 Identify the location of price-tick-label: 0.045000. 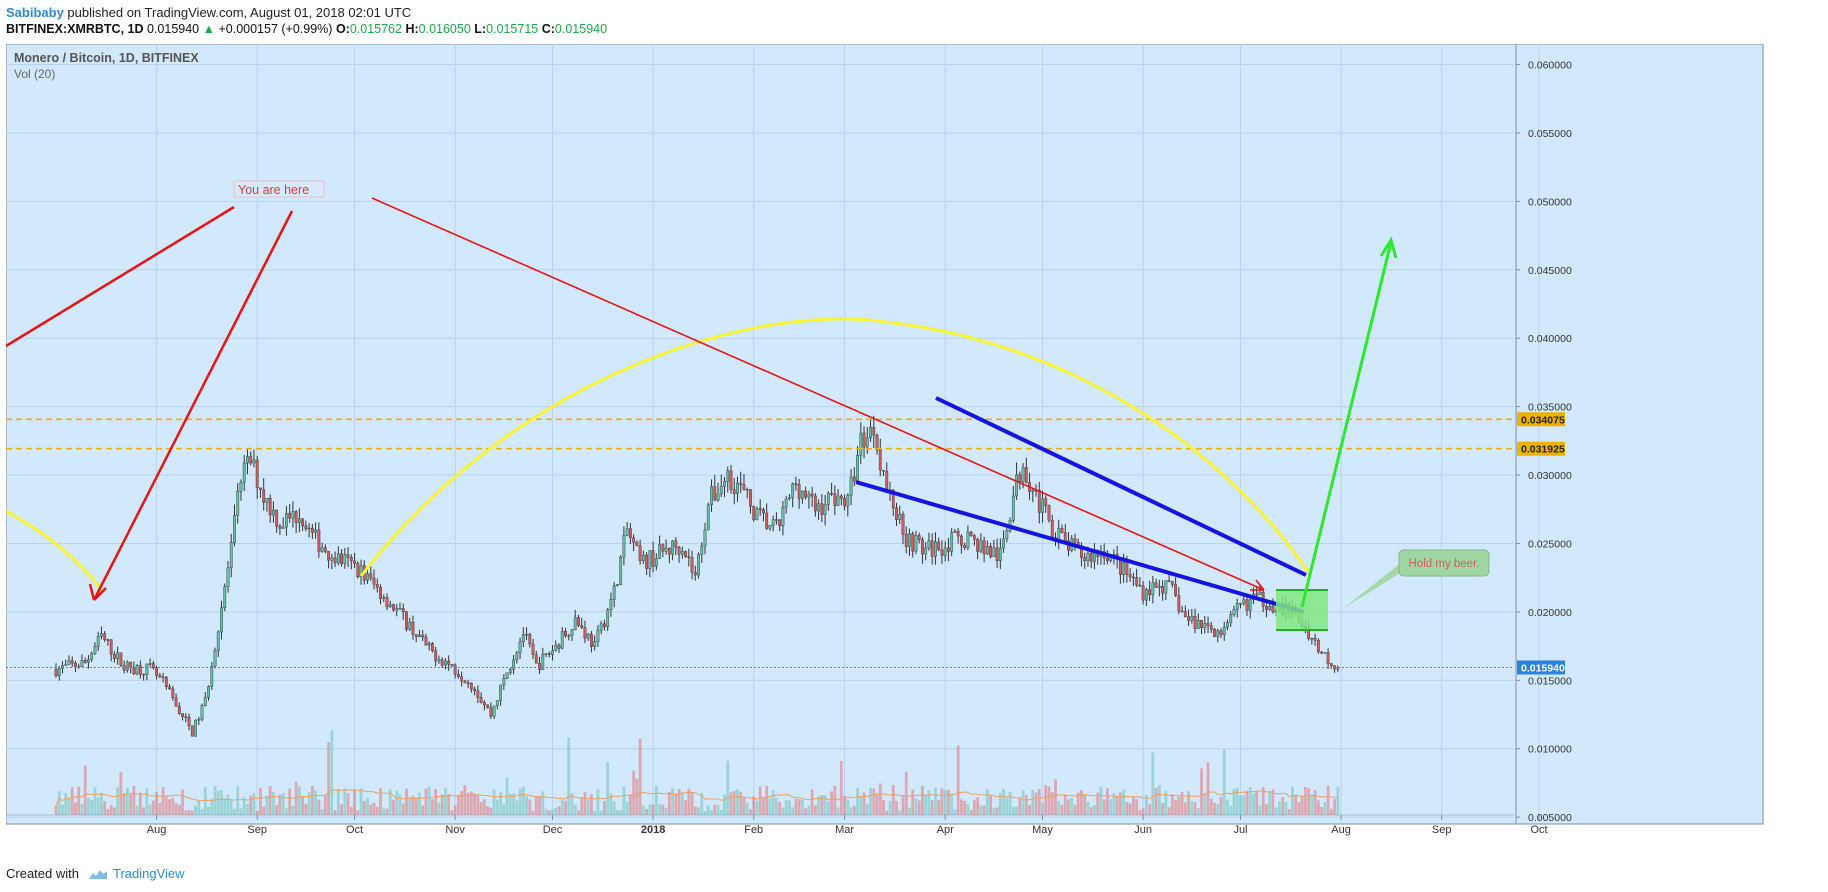
(1550, 271).